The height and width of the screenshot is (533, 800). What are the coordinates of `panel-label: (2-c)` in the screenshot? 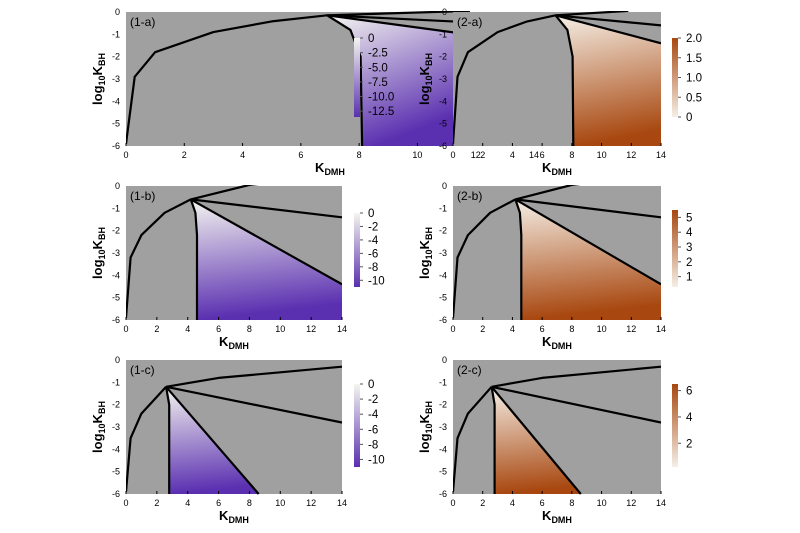 It's located at (469, 370).